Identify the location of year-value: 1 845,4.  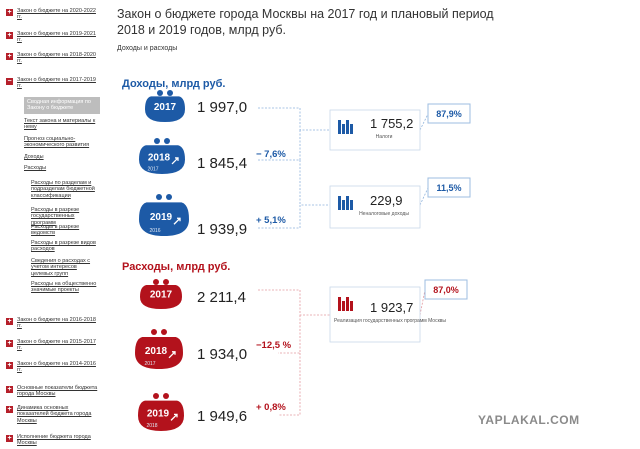
(222, 163).